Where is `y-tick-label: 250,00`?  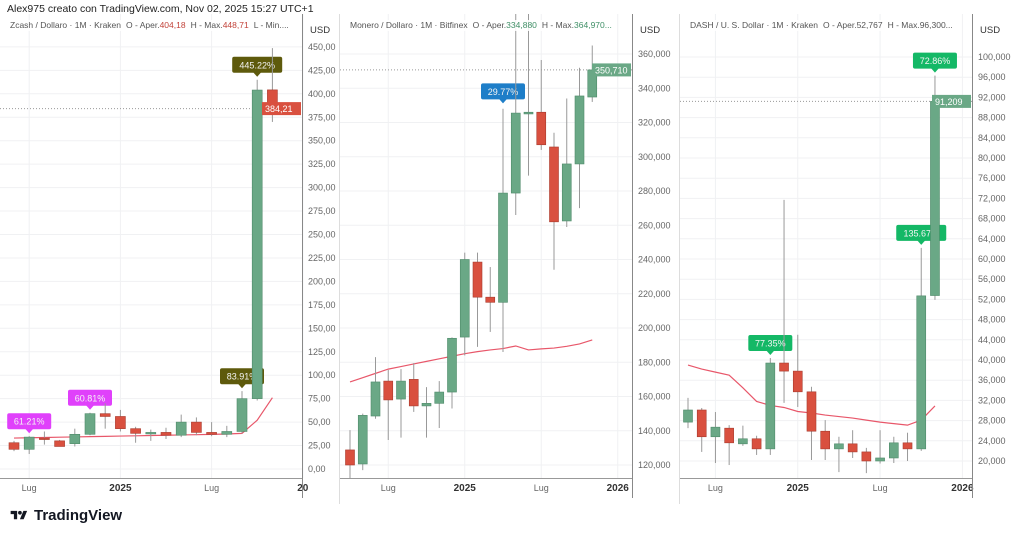
y-tick-label: 250,00 is located at coordinates (322, 235).